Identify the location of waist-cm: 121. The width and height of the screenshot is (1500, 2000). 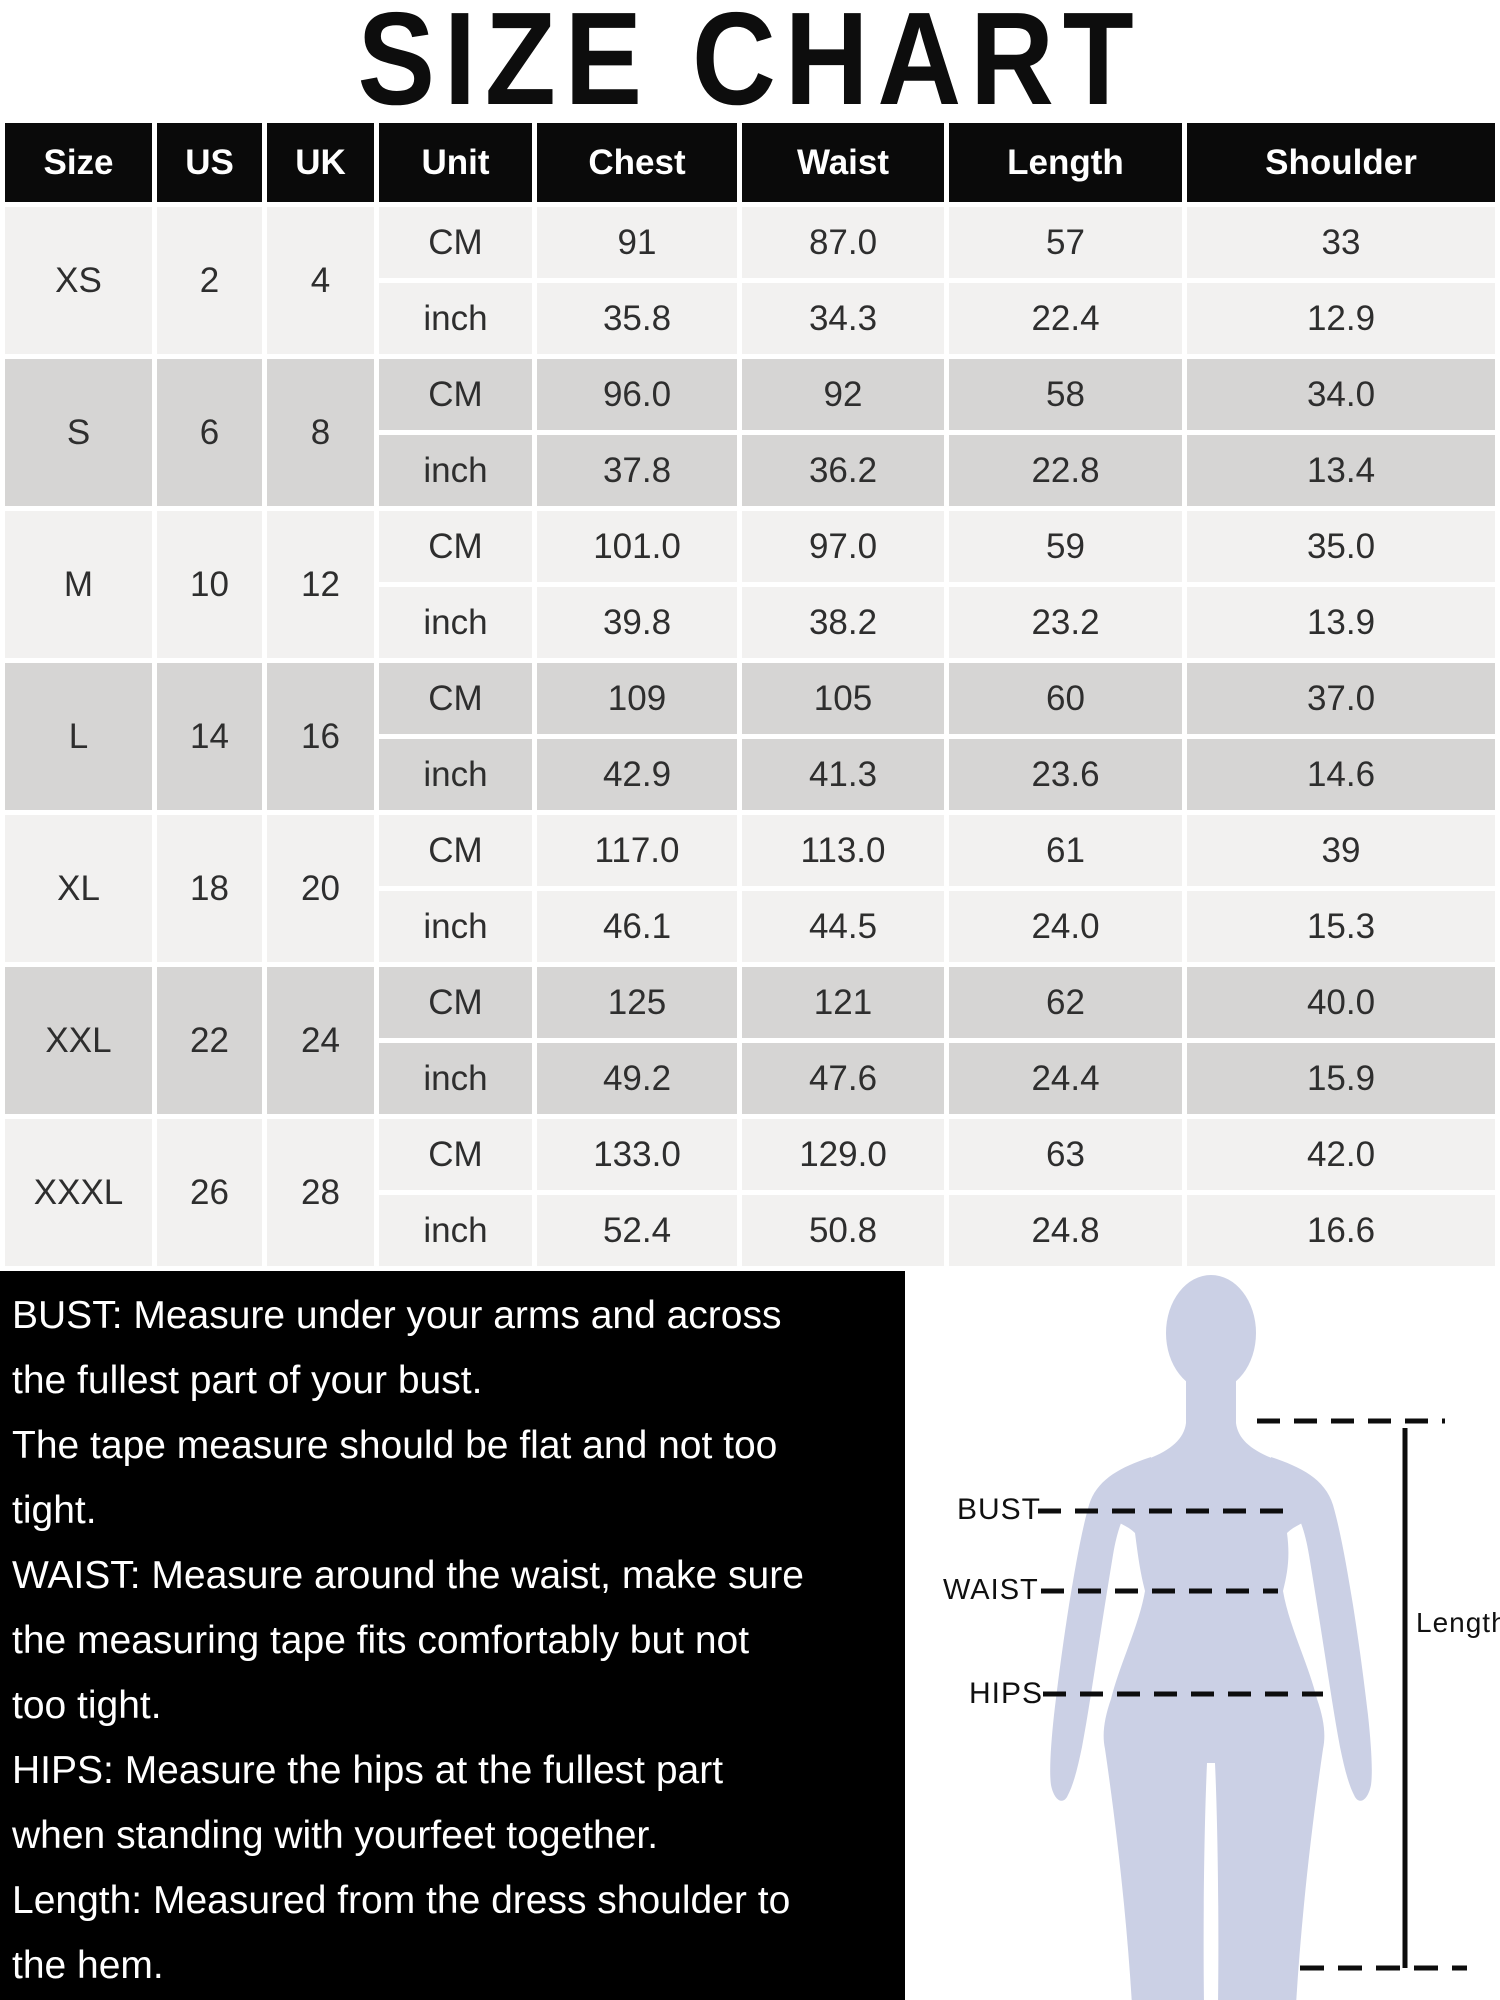
(843, 1002).